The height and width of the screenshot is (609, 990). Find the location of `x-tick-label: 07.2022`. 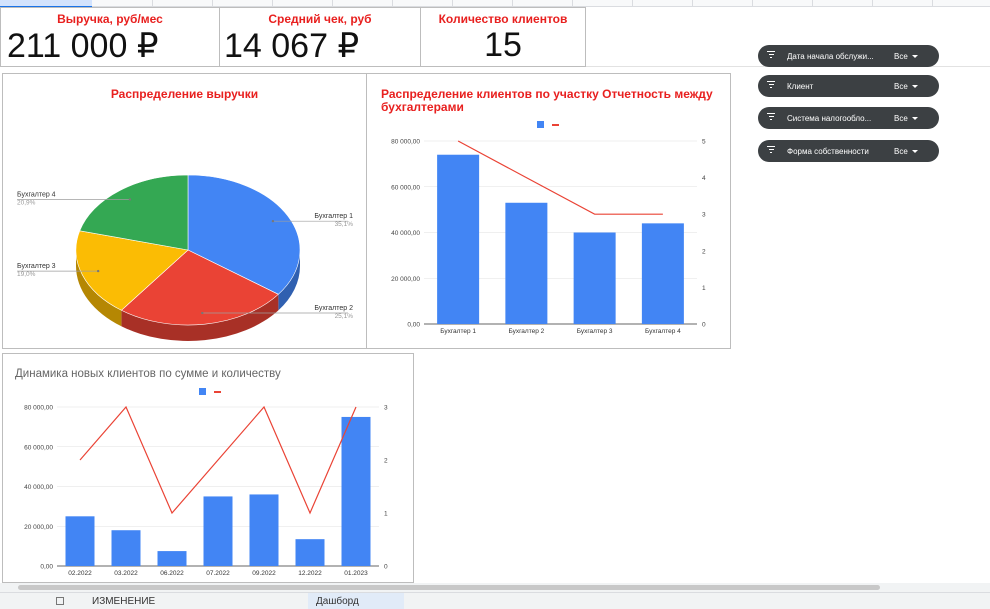

x-tick-label: 07.2022 is located at coordinates (218, 573).